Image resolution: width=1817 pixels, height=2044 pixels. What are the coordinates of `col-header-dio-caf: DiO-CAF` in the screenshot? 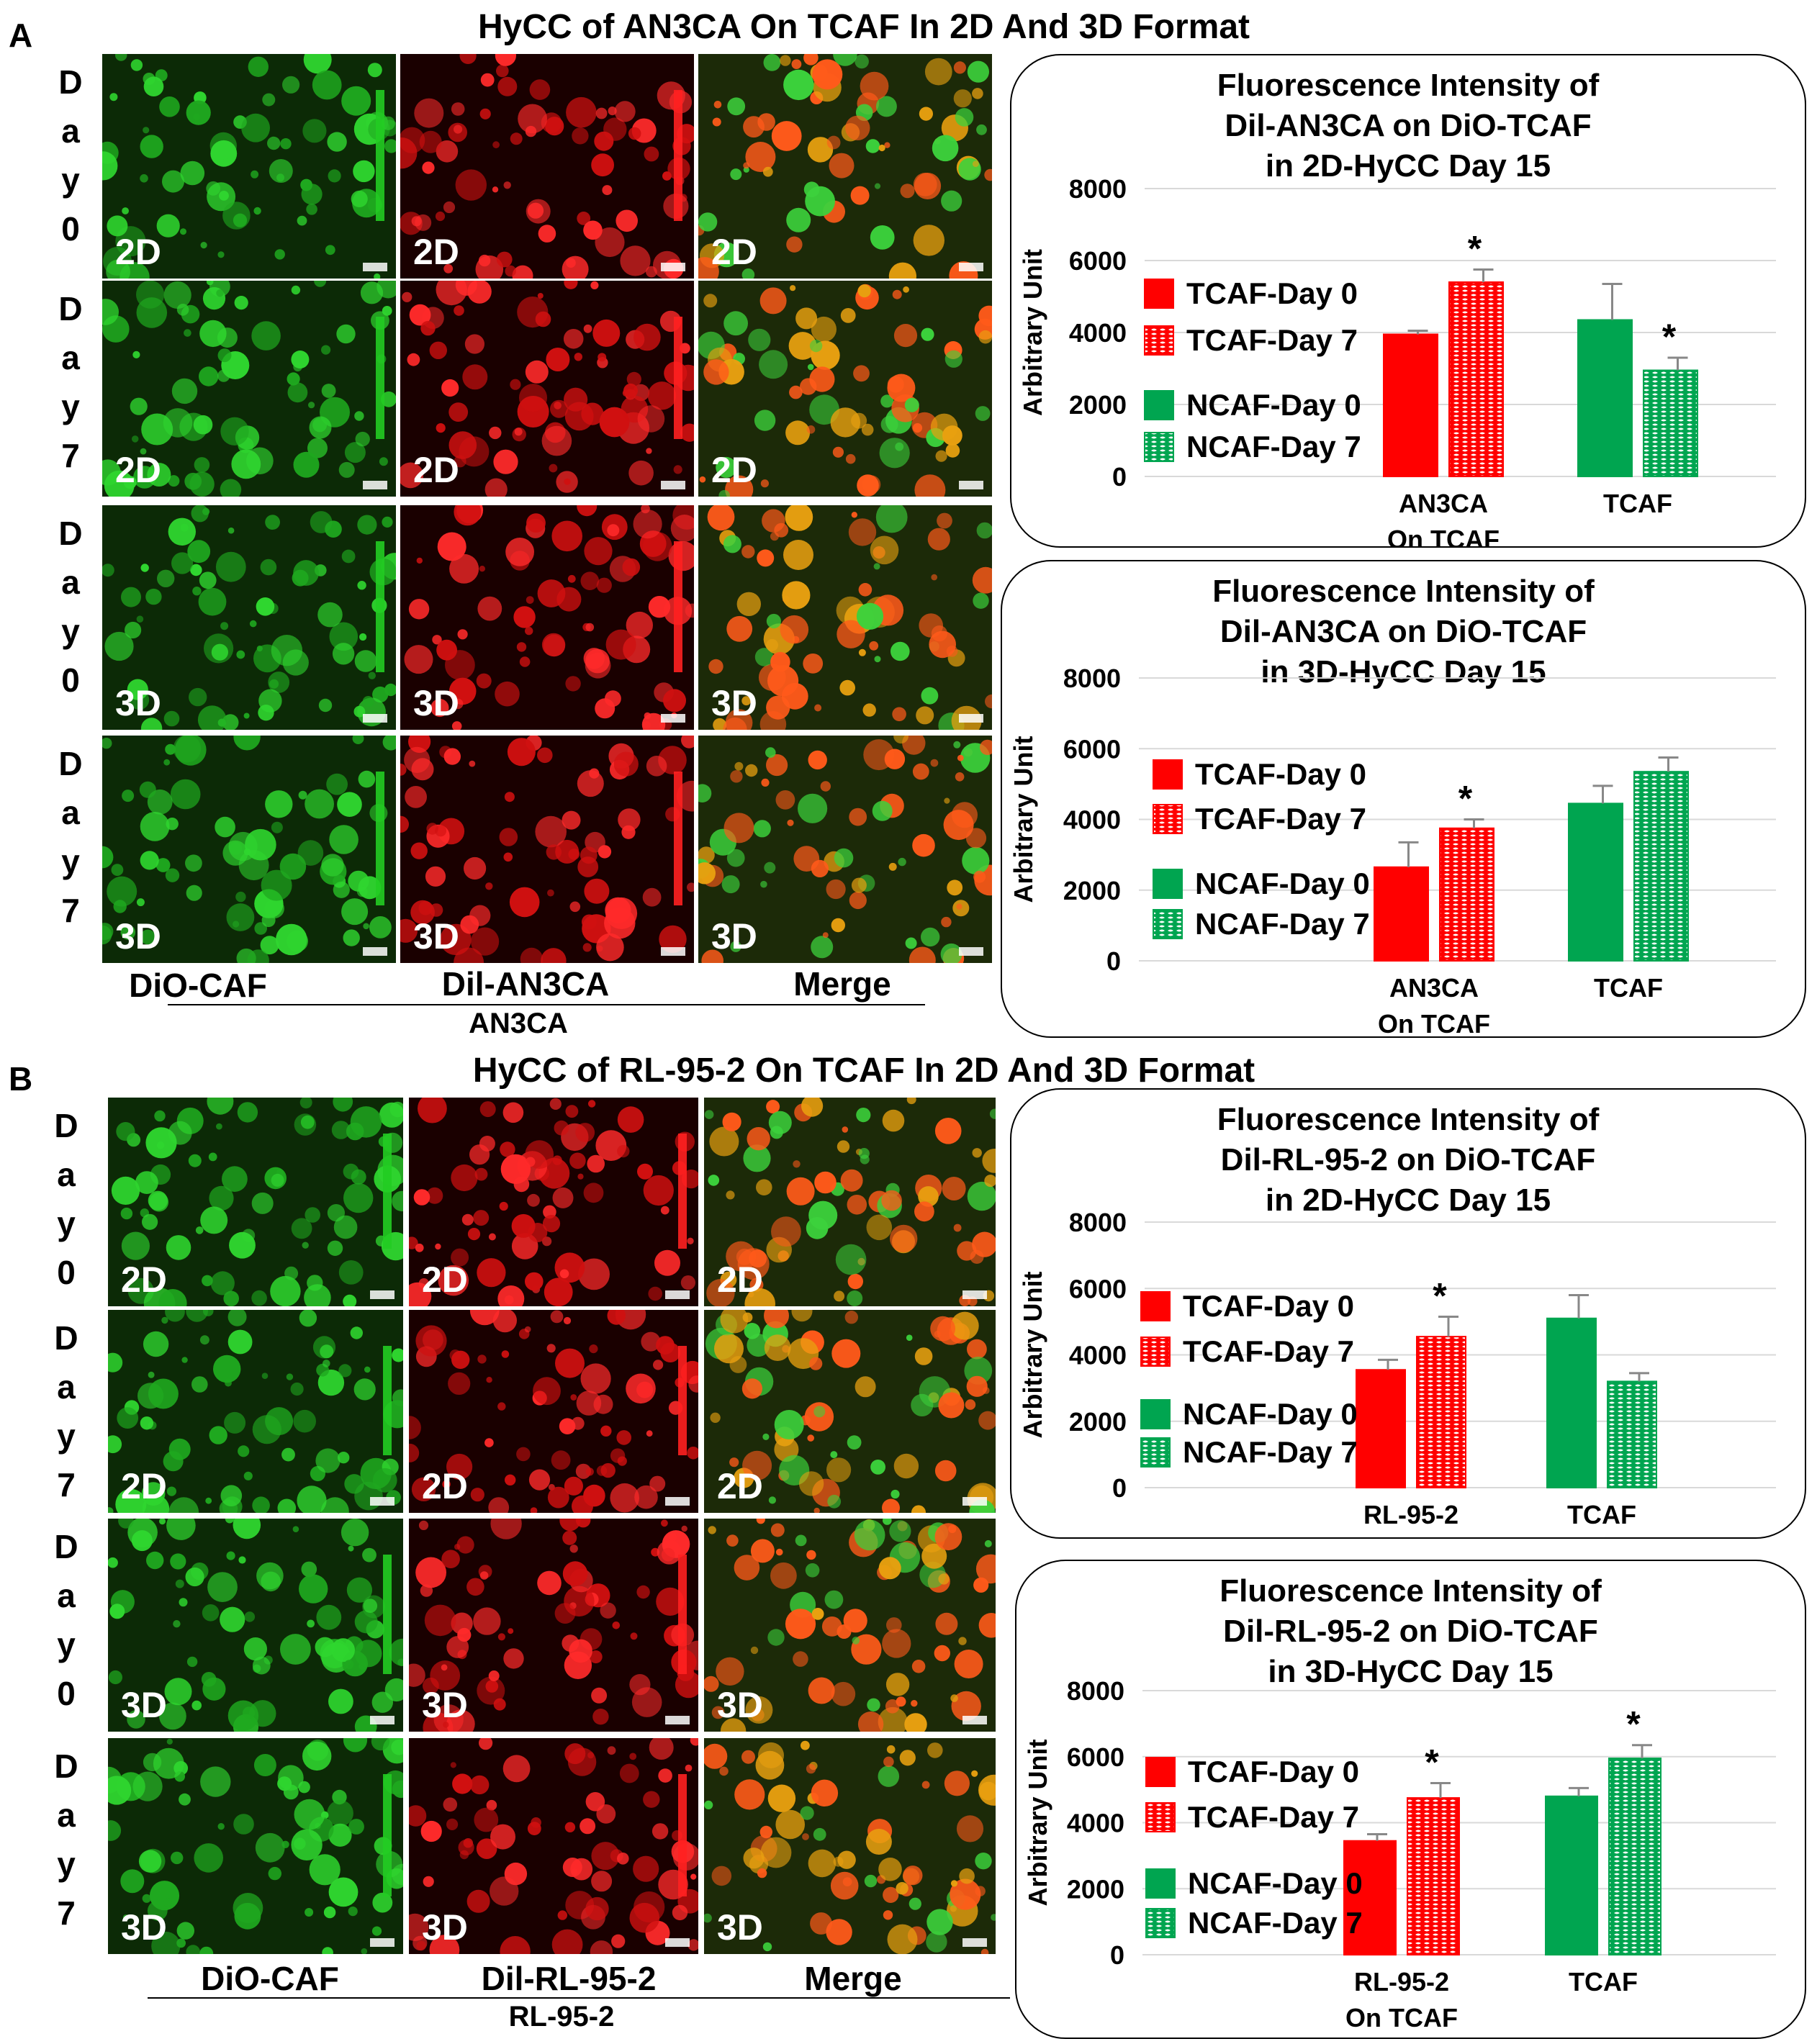 It's located at (198, 985).